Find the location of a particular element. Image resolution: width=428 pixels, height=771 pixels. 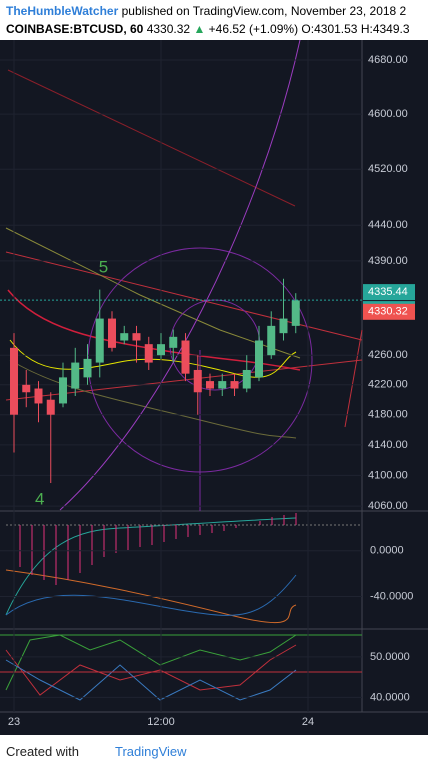

y-tick-label: 4260.00 is located at coordinates (388, 355).